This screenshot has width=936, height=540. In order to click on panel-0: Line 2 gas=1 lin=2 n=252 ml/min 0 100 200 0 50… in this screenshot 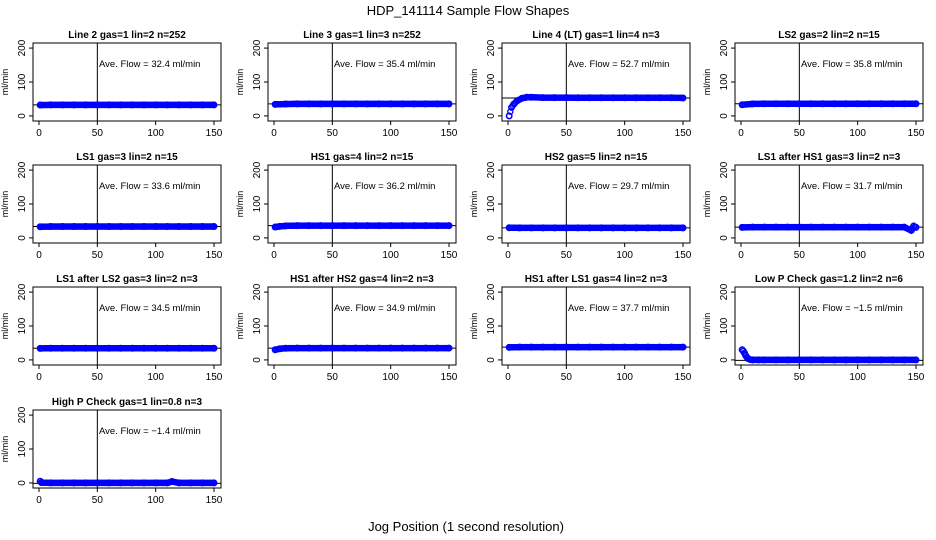, I will do `click(111, 84)`.